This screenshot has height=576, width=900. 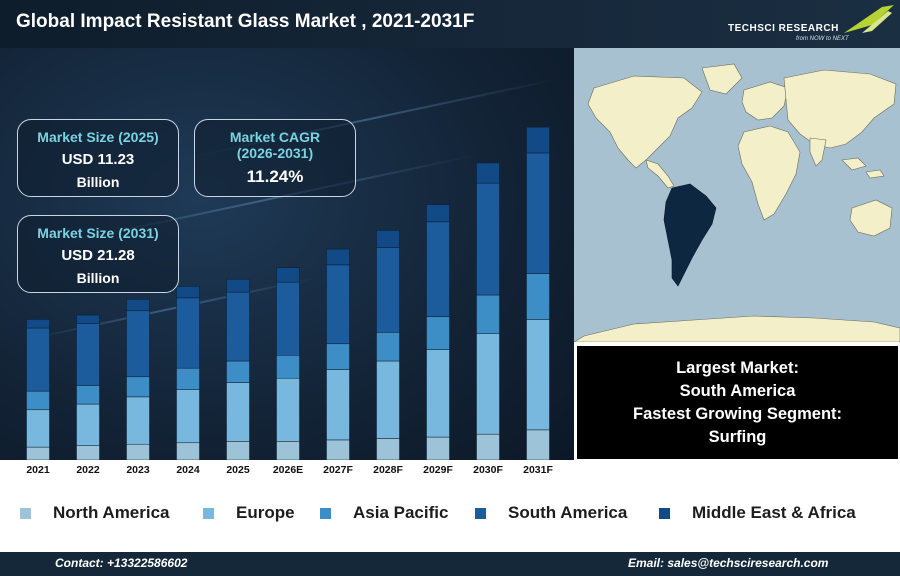 What do you see at coordinates (538, 213) in the screenshot?
I see `bar-segment-2031F-south-america` at bounding box center [538, 213].